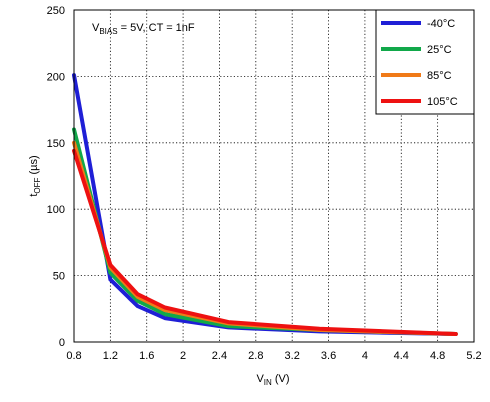  What do you see at coordinates (473, 356) in the screenshot?
I see `x-tick-label: 5.2` at bounding box center [473, 356].